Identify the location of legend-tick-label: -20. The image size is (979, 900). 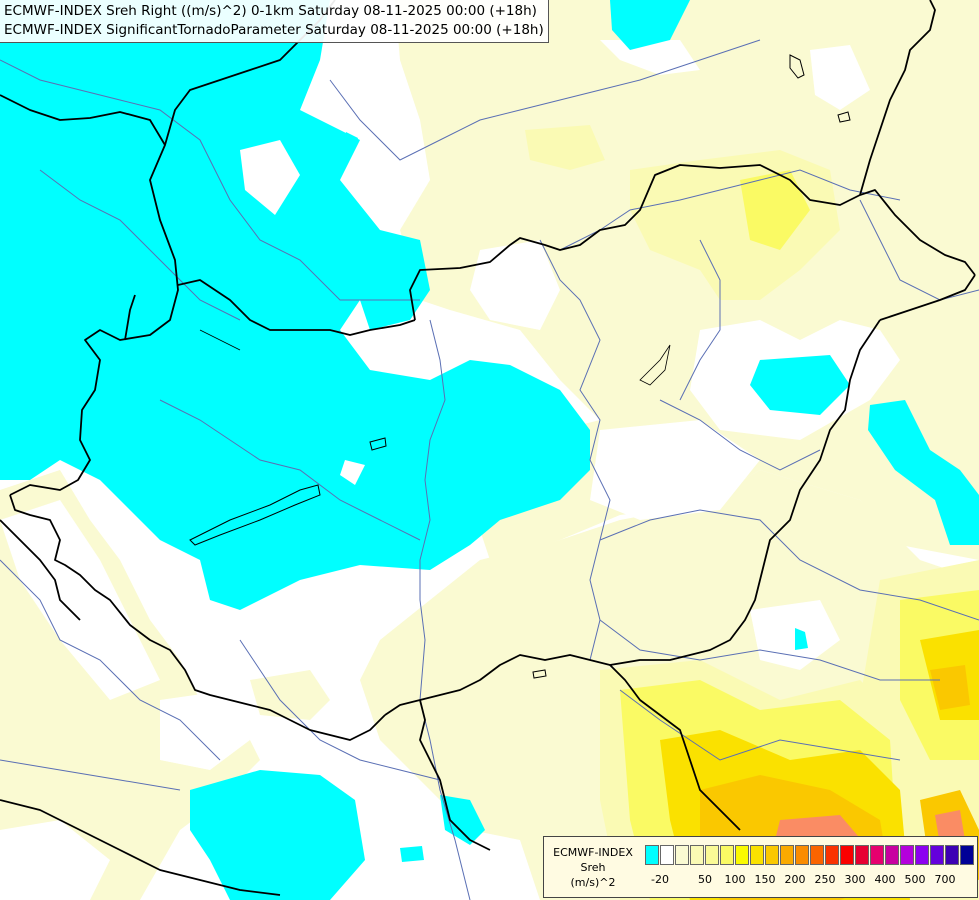
(660, 879).